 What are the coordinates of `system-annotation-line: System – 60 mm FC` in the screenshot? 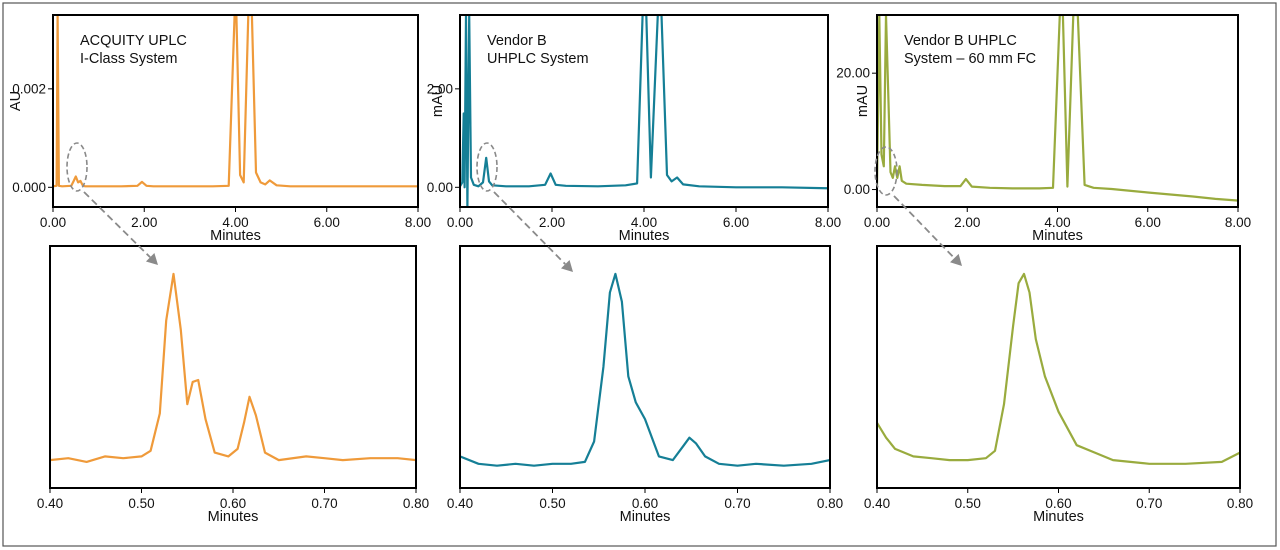 It's located at (970, 59).